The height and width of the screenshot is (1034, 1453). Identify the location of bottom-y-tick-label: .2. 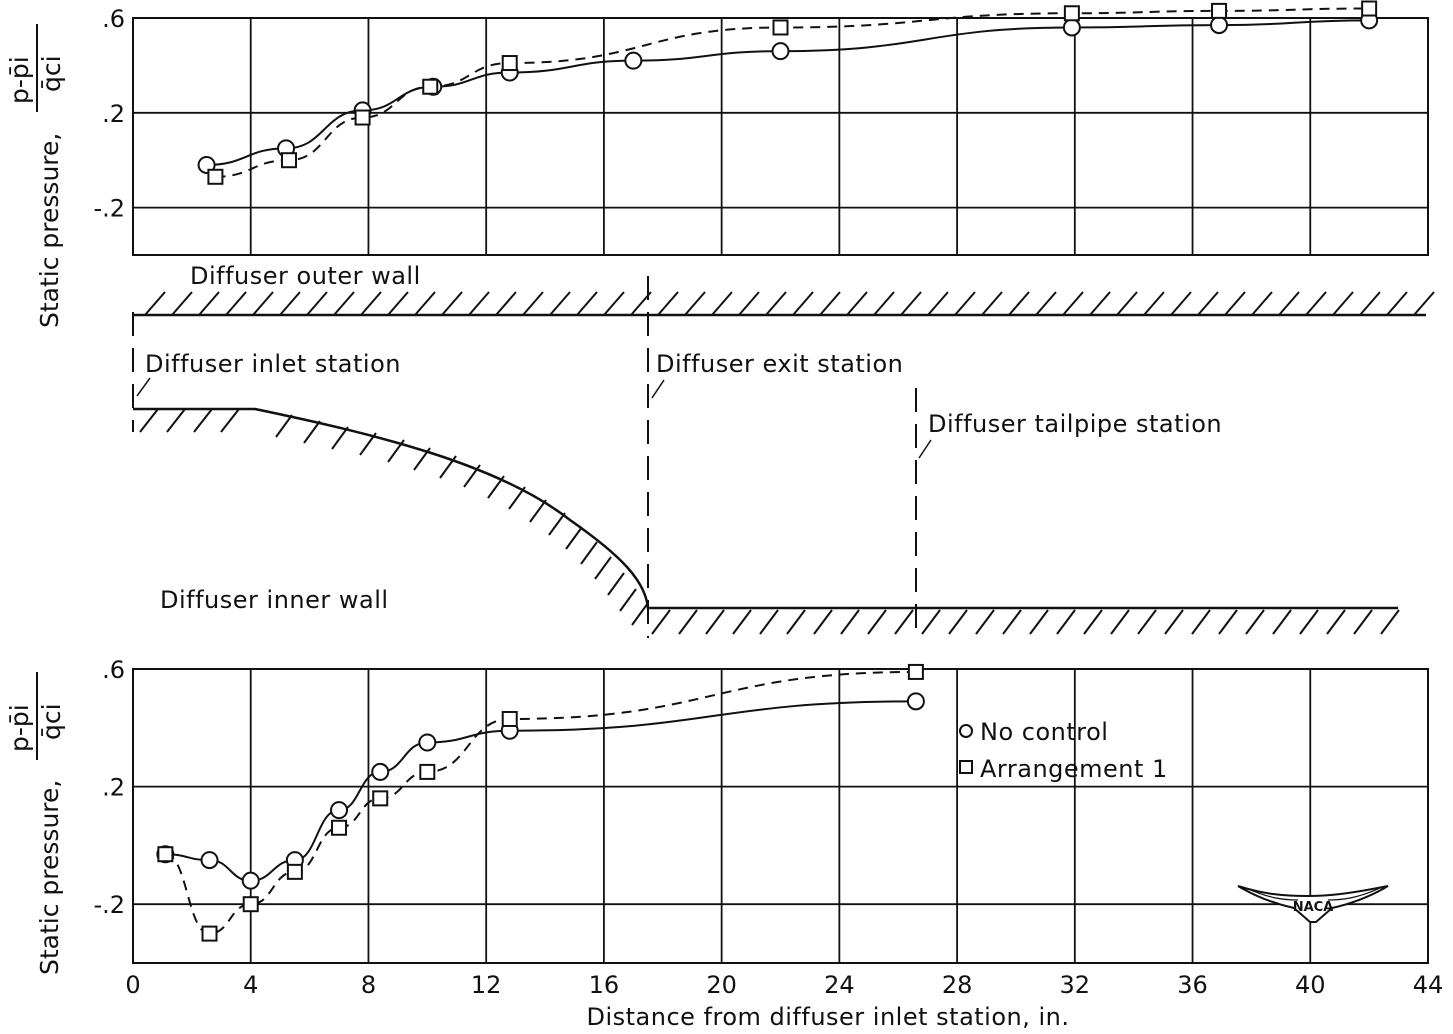
(113, 788).